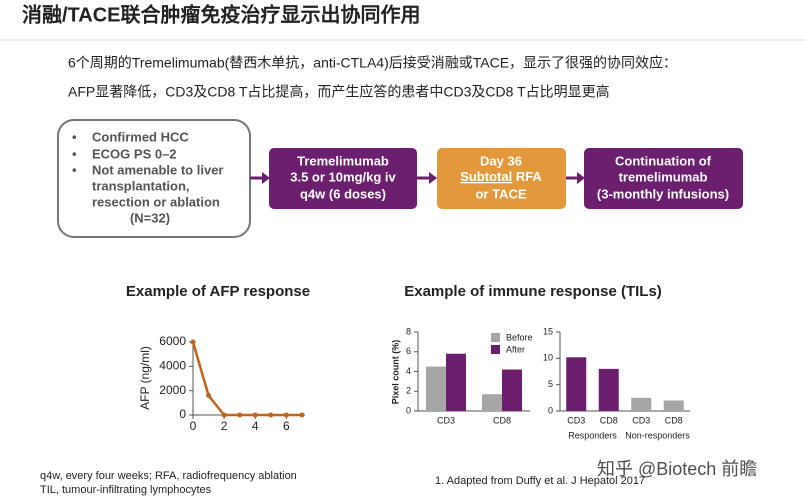 The height and width of the screenshot is (503, 805). What do you see at coordinates (519, 337) in the screenshot?
I see `legend-label: Before` at bounding box center [519, 337].